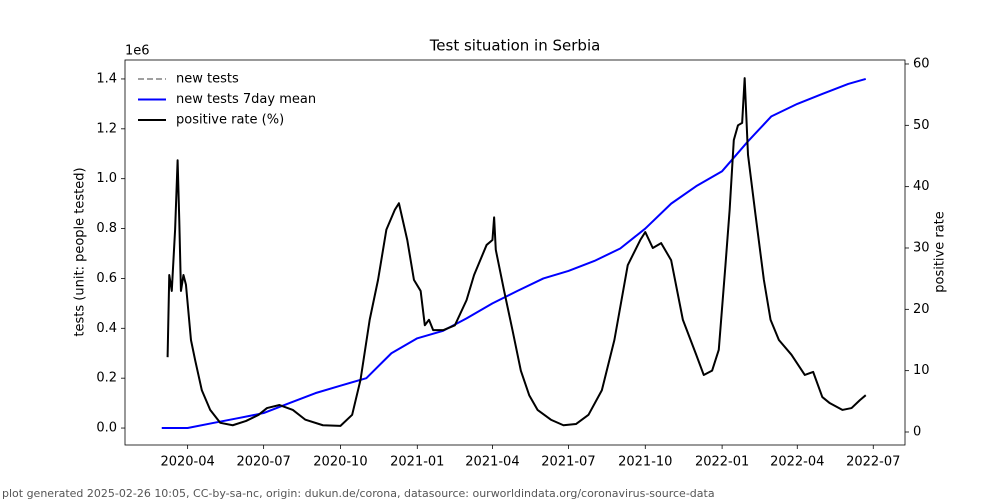 The height and width of the screenshot is (500, 1000). What do you see at coordinates (873, 462) in the screenshot?
I see `x-tick-label: 2022-07` at bounding box center [873, 462].